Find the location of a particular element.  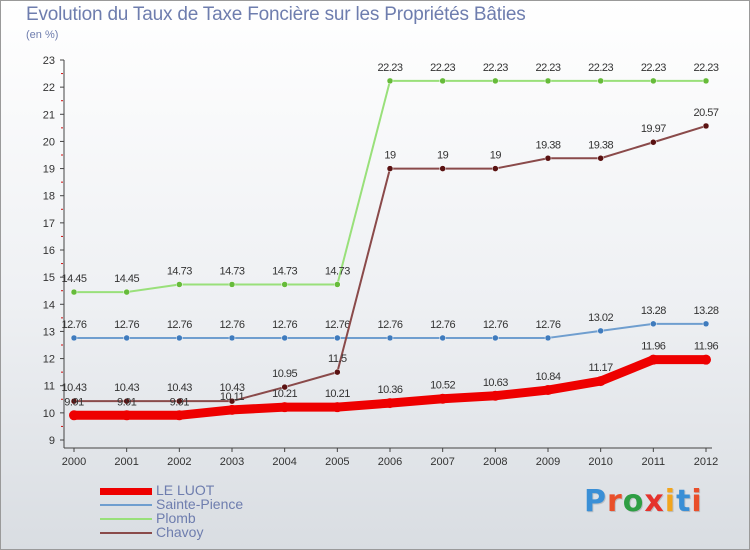

data-label: 10.36 is located at coordinates (389, 390).